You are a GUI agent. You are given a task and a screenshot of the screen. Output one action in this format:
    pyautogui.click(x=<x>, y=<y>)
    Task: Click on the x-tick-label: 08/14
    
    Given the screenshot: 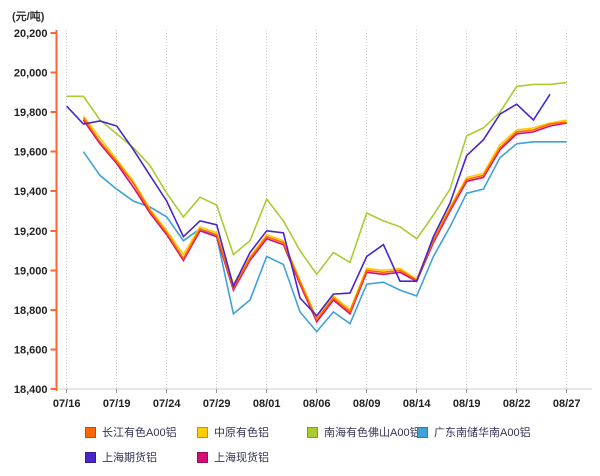 What is the action you would take?
    pyautogui.click(x=417, y=404)
    